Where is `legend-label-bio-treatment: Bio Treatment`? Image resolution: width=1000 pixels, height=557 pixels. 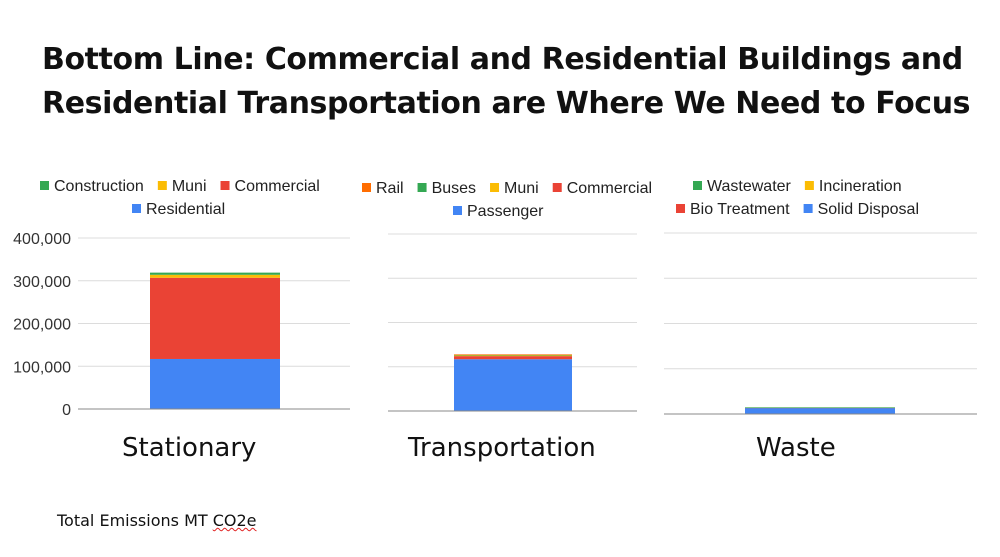 legend-label-bio-treatment: Bio Treatment is located at coordinates (740, 209).